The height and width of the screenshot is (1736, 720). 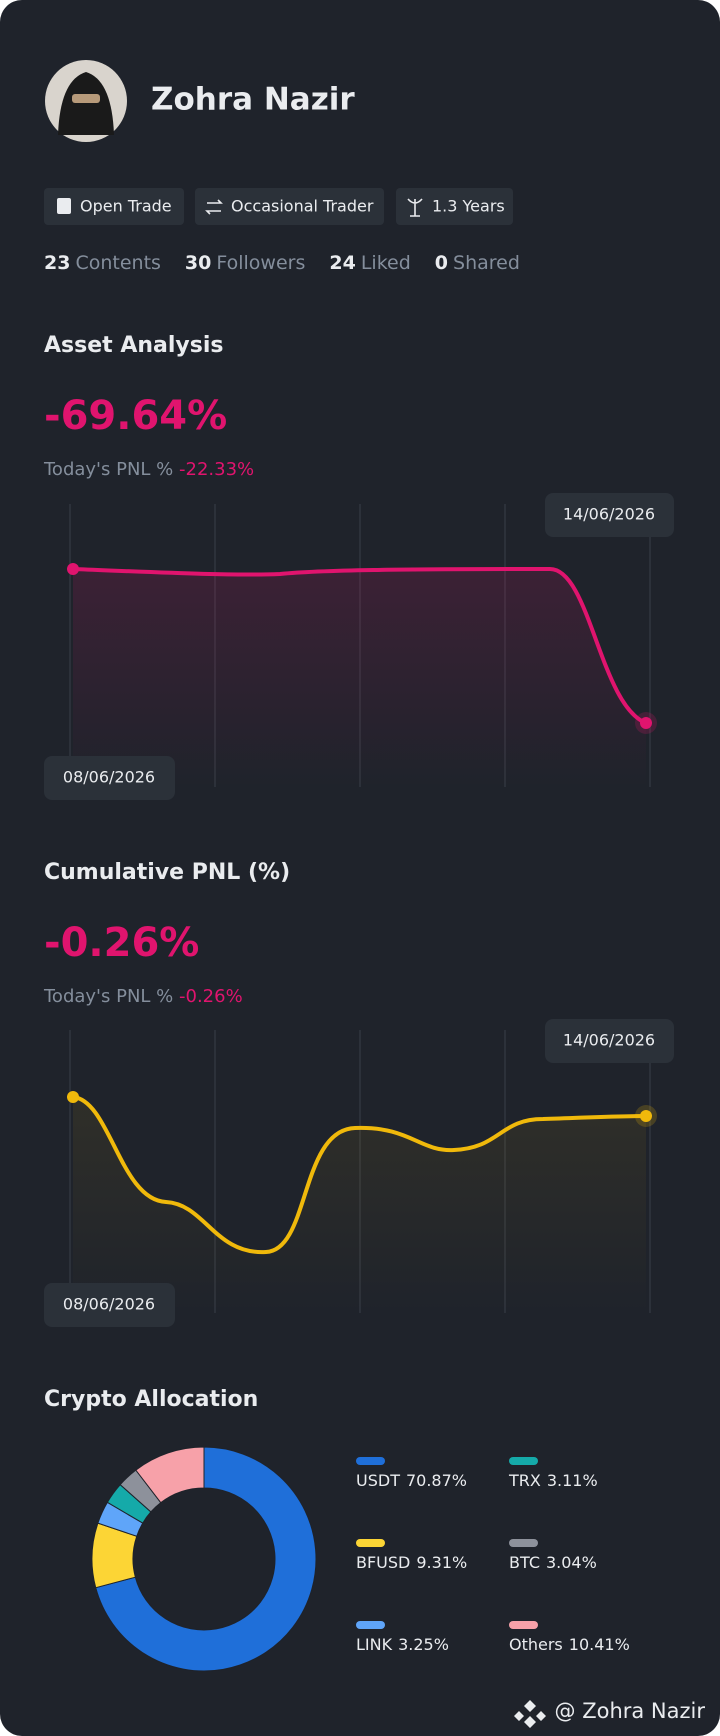 I want to click on legend-value: 3.04%, so click(x=571, y=1562).